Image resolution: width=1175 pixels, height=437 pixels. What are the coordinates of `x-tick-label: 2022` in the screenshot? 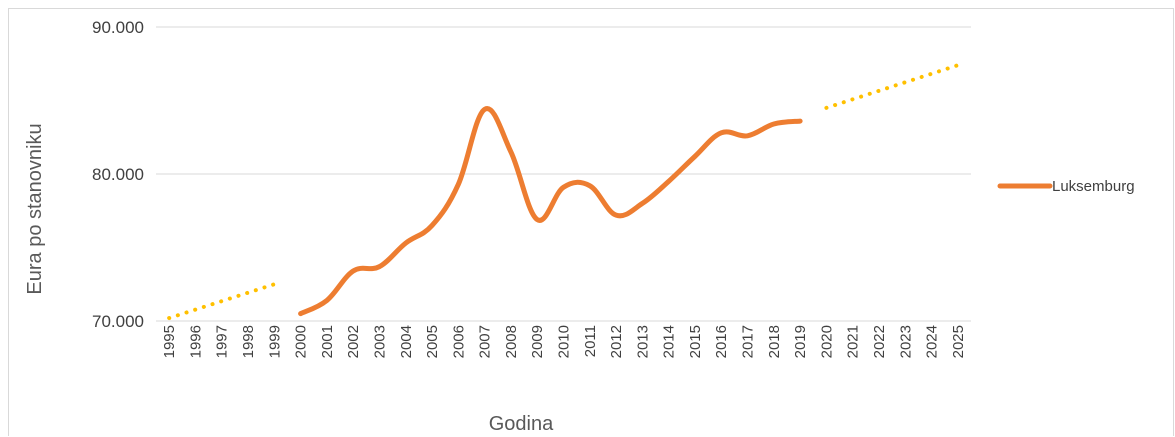 It's located at (879, 341).